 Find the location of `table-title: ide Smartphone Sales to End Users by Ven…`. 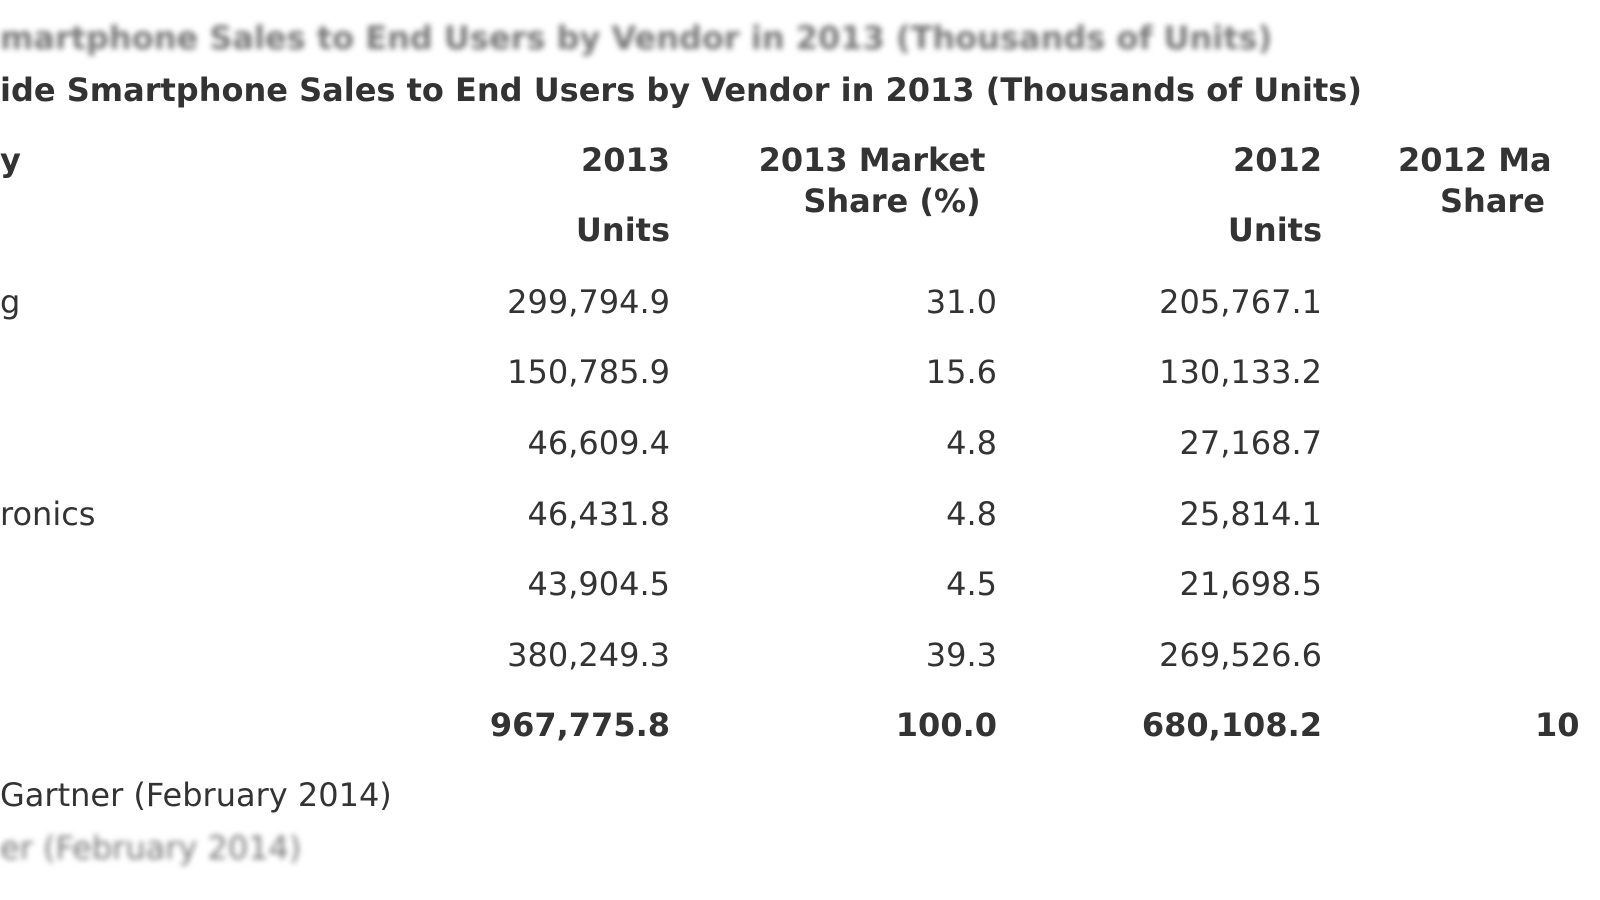

table-title: ide Smartphone Sales to End Users by Ven… is located at coordinates (681, 90).